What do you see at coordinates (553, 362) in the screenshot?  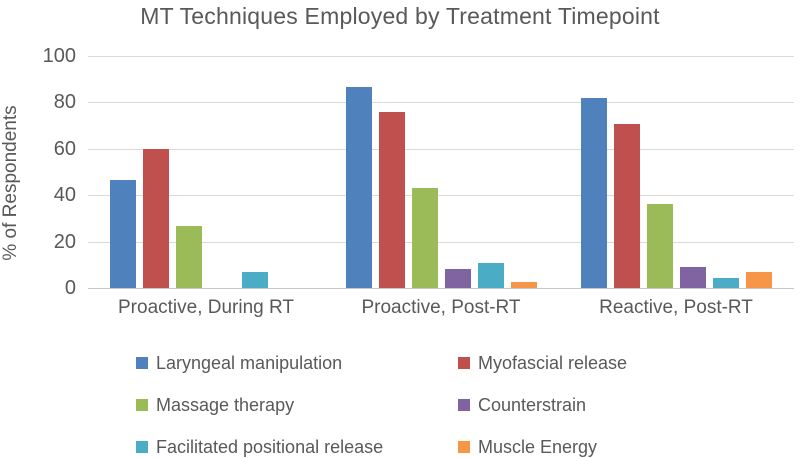 I see `legend-label: Myofascial release` at bounding box center [553, 362].